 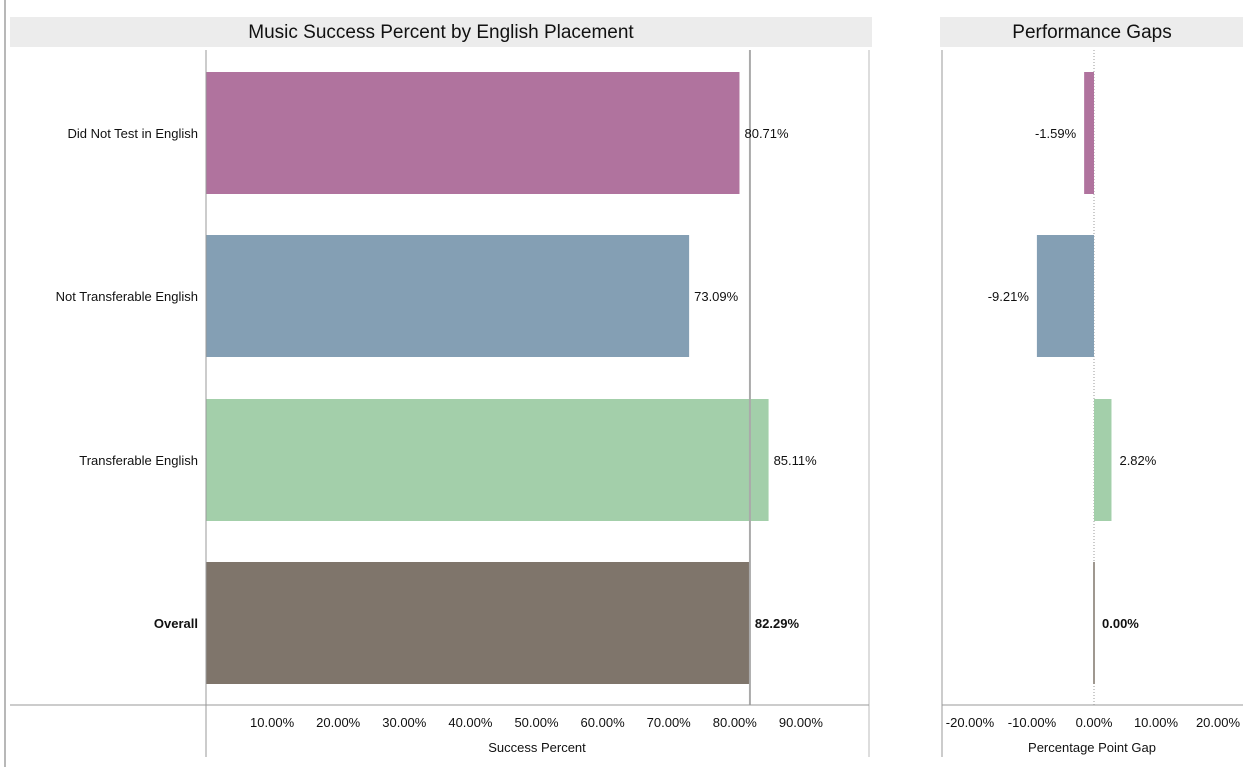 What do you see at coordinates (138, 460) in the screenshot?
I see `category-label: Transferable English` at bounding box center [138, 460].